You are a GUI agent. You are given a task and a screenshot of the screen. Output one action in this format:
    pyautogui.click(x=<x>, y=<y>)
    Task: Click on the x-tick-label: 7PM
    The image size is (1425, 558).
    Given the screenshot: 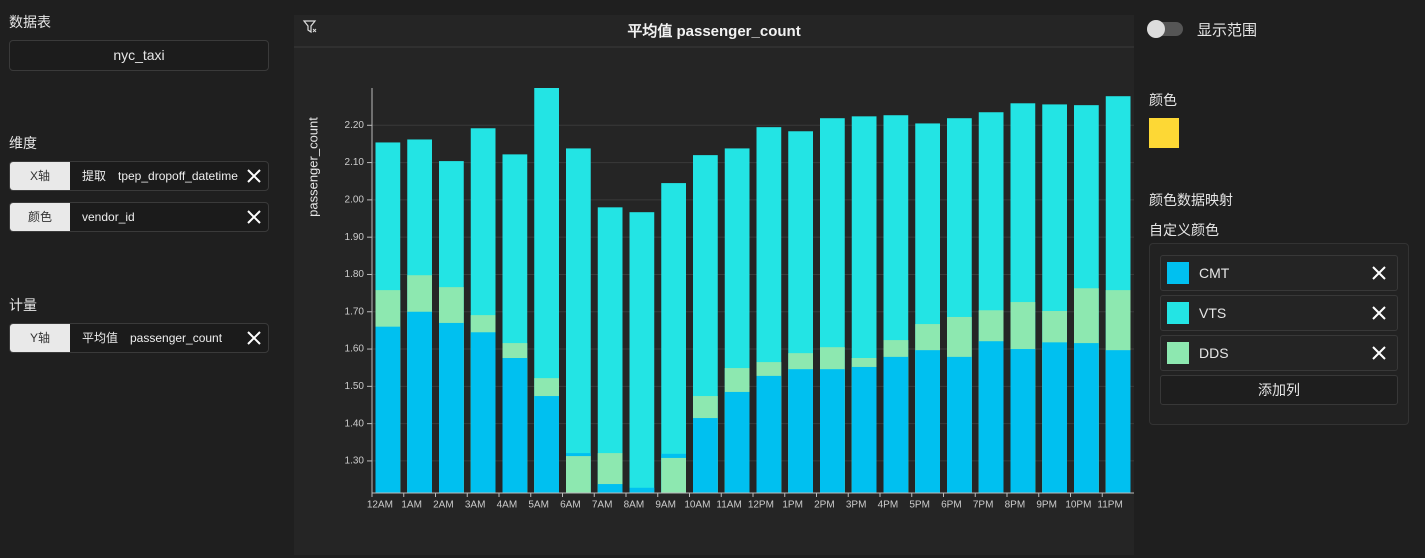 What is the action you would take?
    pyautogui.click(x=983, y=505)
    